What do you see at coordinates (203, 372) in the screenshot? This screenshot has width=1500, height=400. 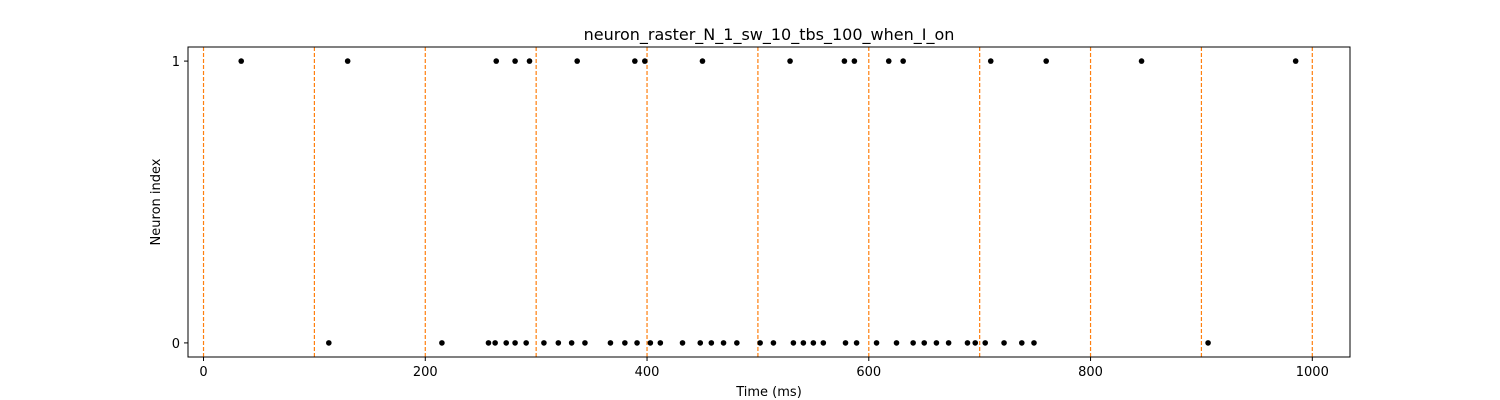 I see `x-tick-label: 0` at bounding box center [203, 372].